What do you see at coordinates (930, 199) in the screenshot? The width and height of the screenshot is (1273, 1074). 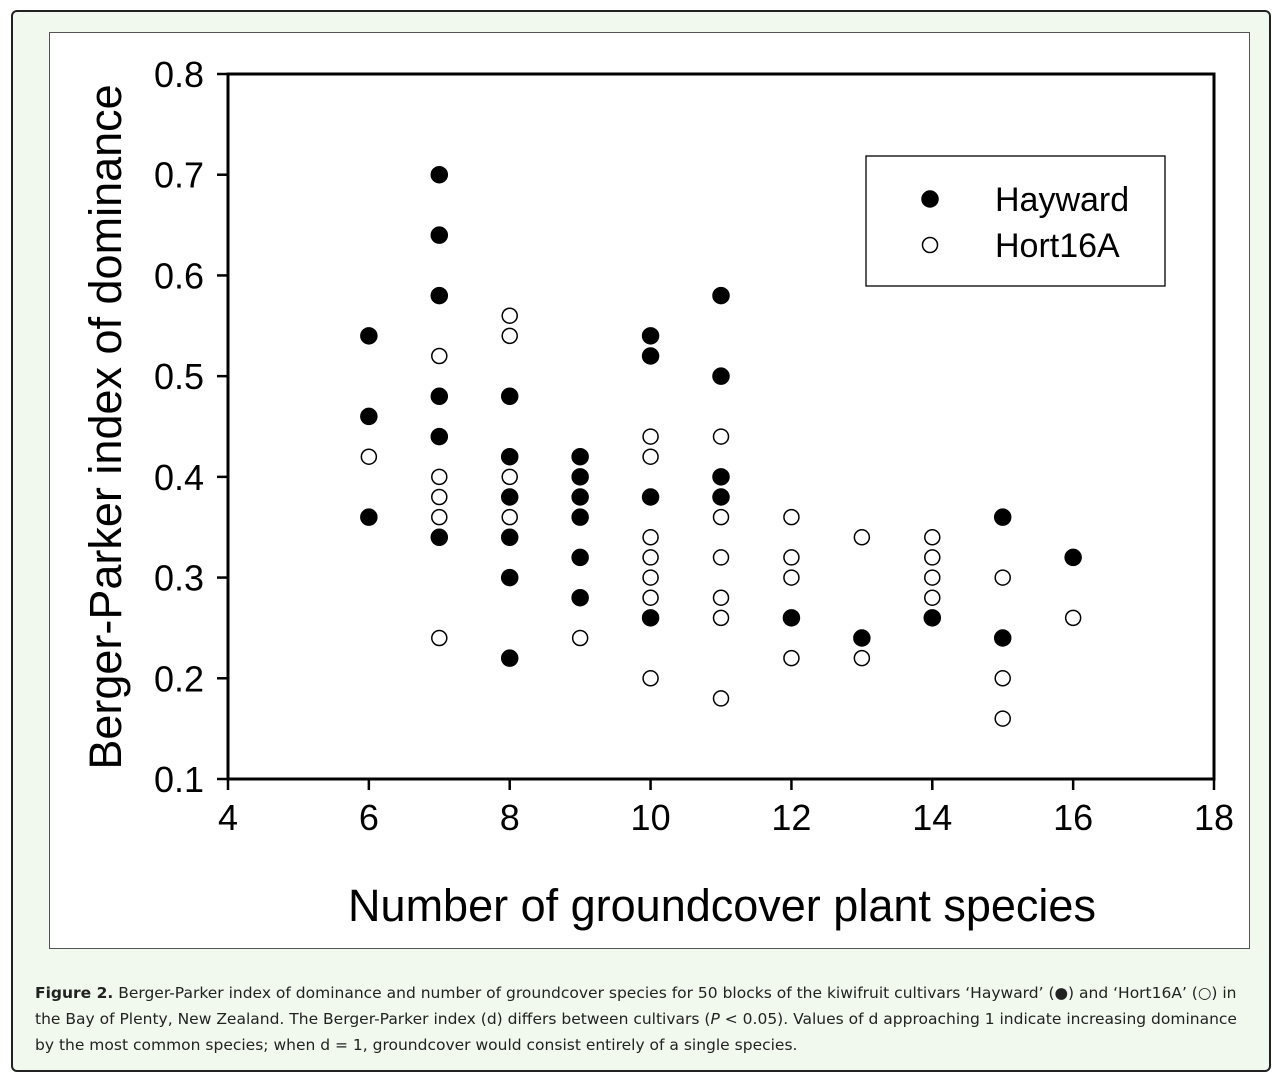 I see `legend-marker-hayward` at bounding box center [930, 199].